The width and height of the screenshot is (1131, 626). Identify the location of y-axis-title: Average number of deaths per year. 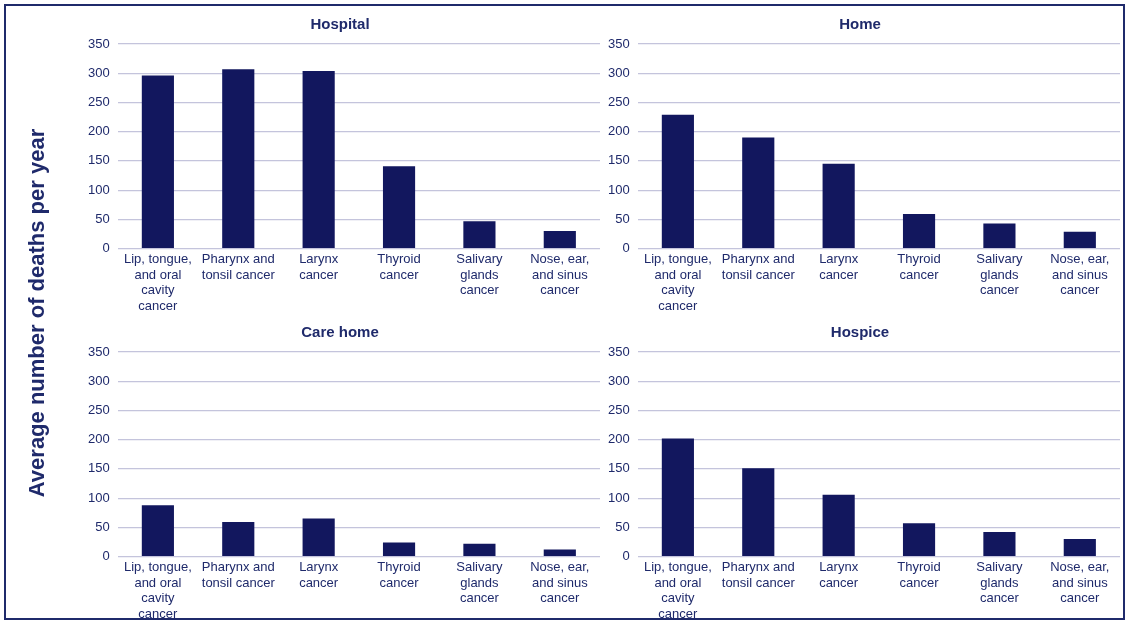
(37, 313).